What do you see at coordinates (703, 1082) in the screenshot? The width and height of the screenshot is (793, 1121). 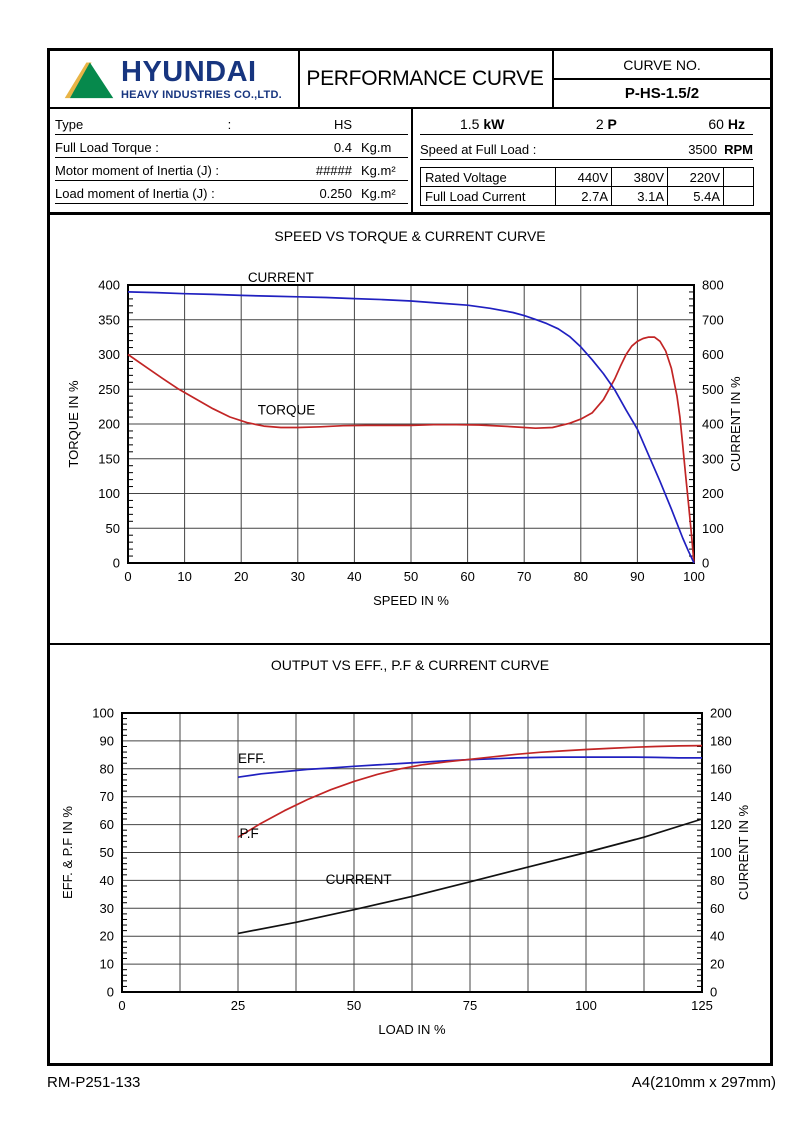 I see `footer-paper-size: A4(210mm x 297mm)` at bounding box center [703, 1082].